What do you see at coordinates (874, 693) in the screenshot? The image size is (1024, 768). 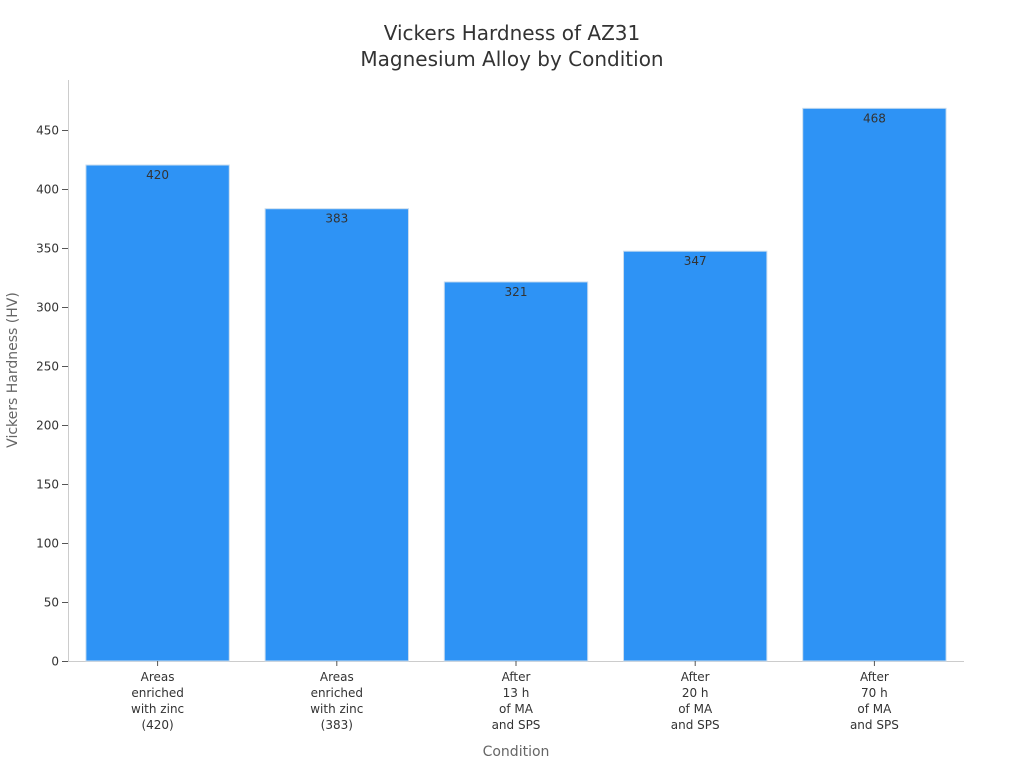 I see `x-tick-label-line: 70 h` at bounding box center [874, 693].